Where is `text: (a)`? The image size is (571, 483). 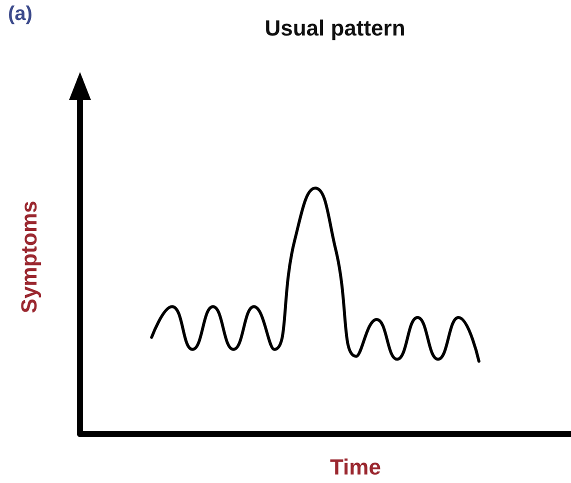 text: (a) is located at coordinates (20, 14).